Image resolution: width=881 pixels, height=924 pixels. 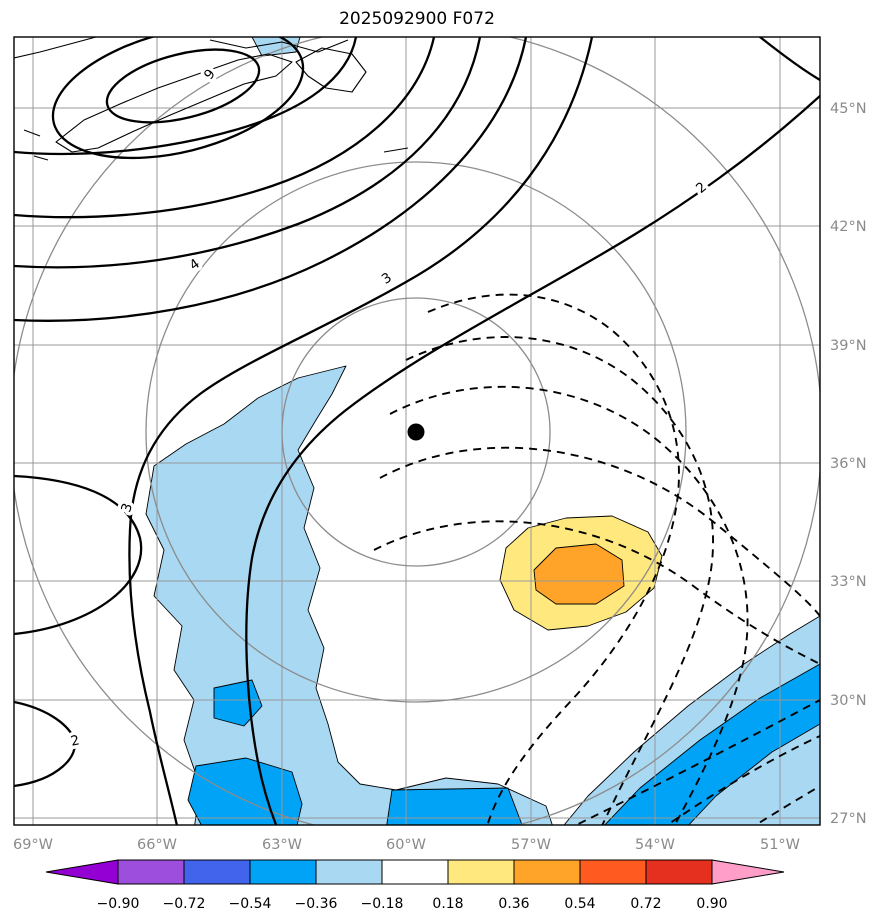 I want to click on colorbar-tick-label: 0.54, so click(x=579, y=904).